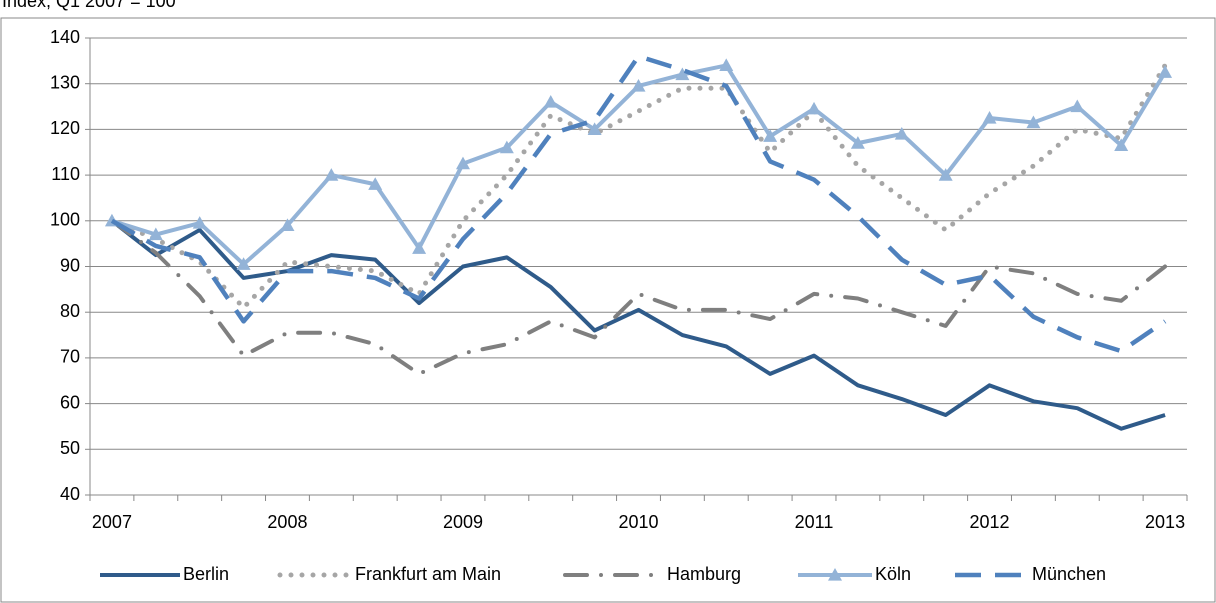 This screenshot has height=603, width=1216. Describe the element at coordinates (70, 265) in the screenshot. I see `y-tick-label: 90` at that location.